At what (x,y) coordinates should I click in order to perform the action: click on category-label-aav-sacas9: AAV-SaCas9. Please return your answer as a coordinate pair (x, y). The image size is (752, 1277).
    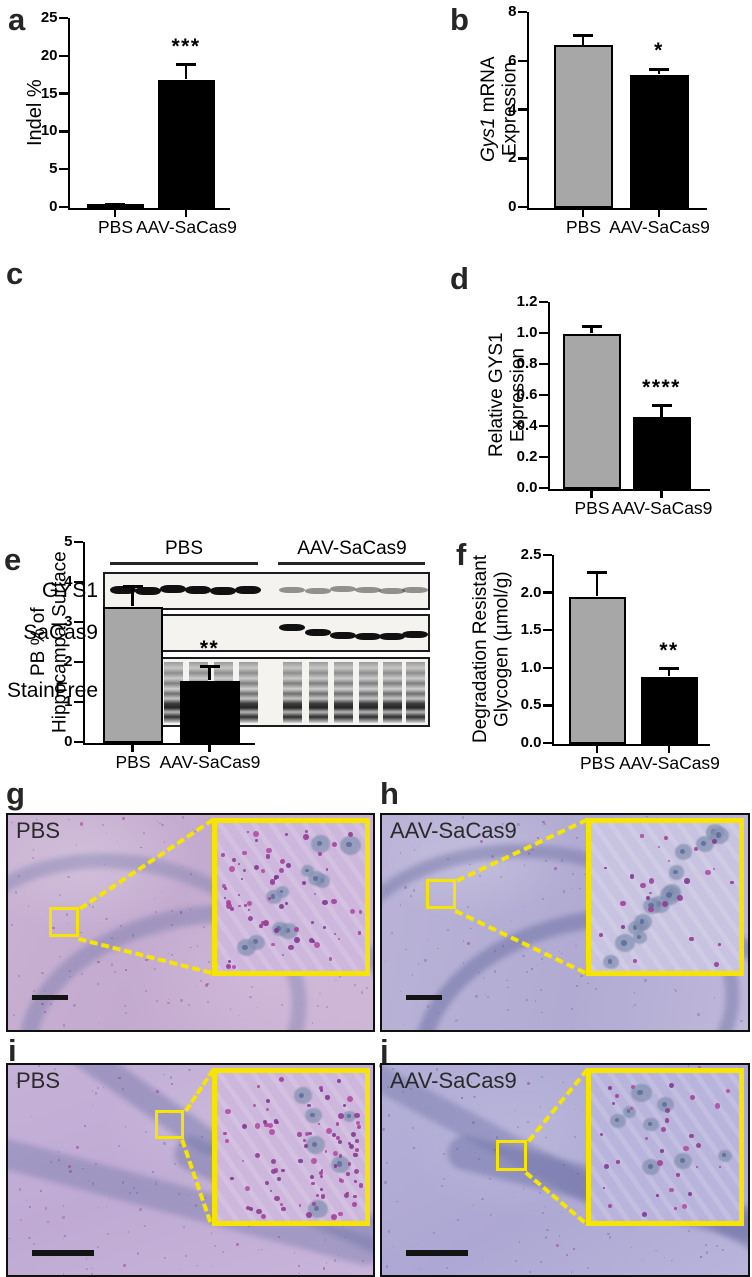
    Looking at the image, I should click on (210, 762).